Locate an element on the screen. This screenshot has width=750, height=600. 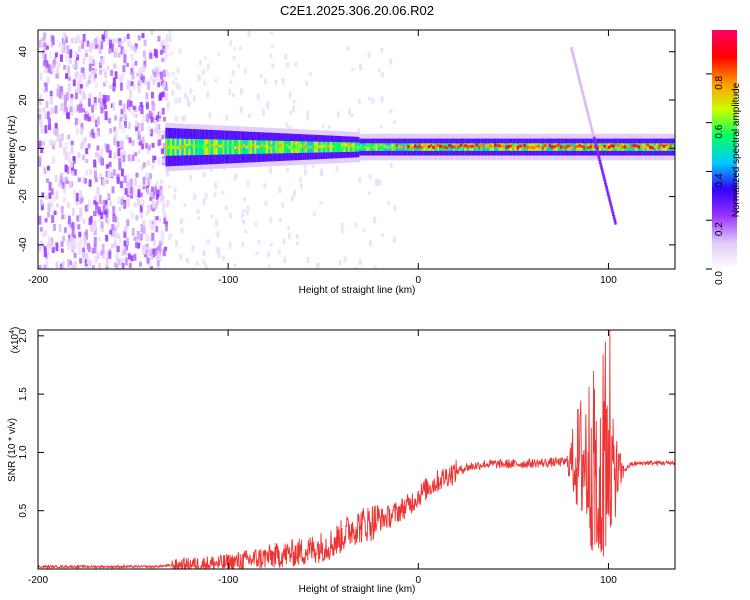
colorbar-tick-label: 0.0 is located at coordinates (719, 278).